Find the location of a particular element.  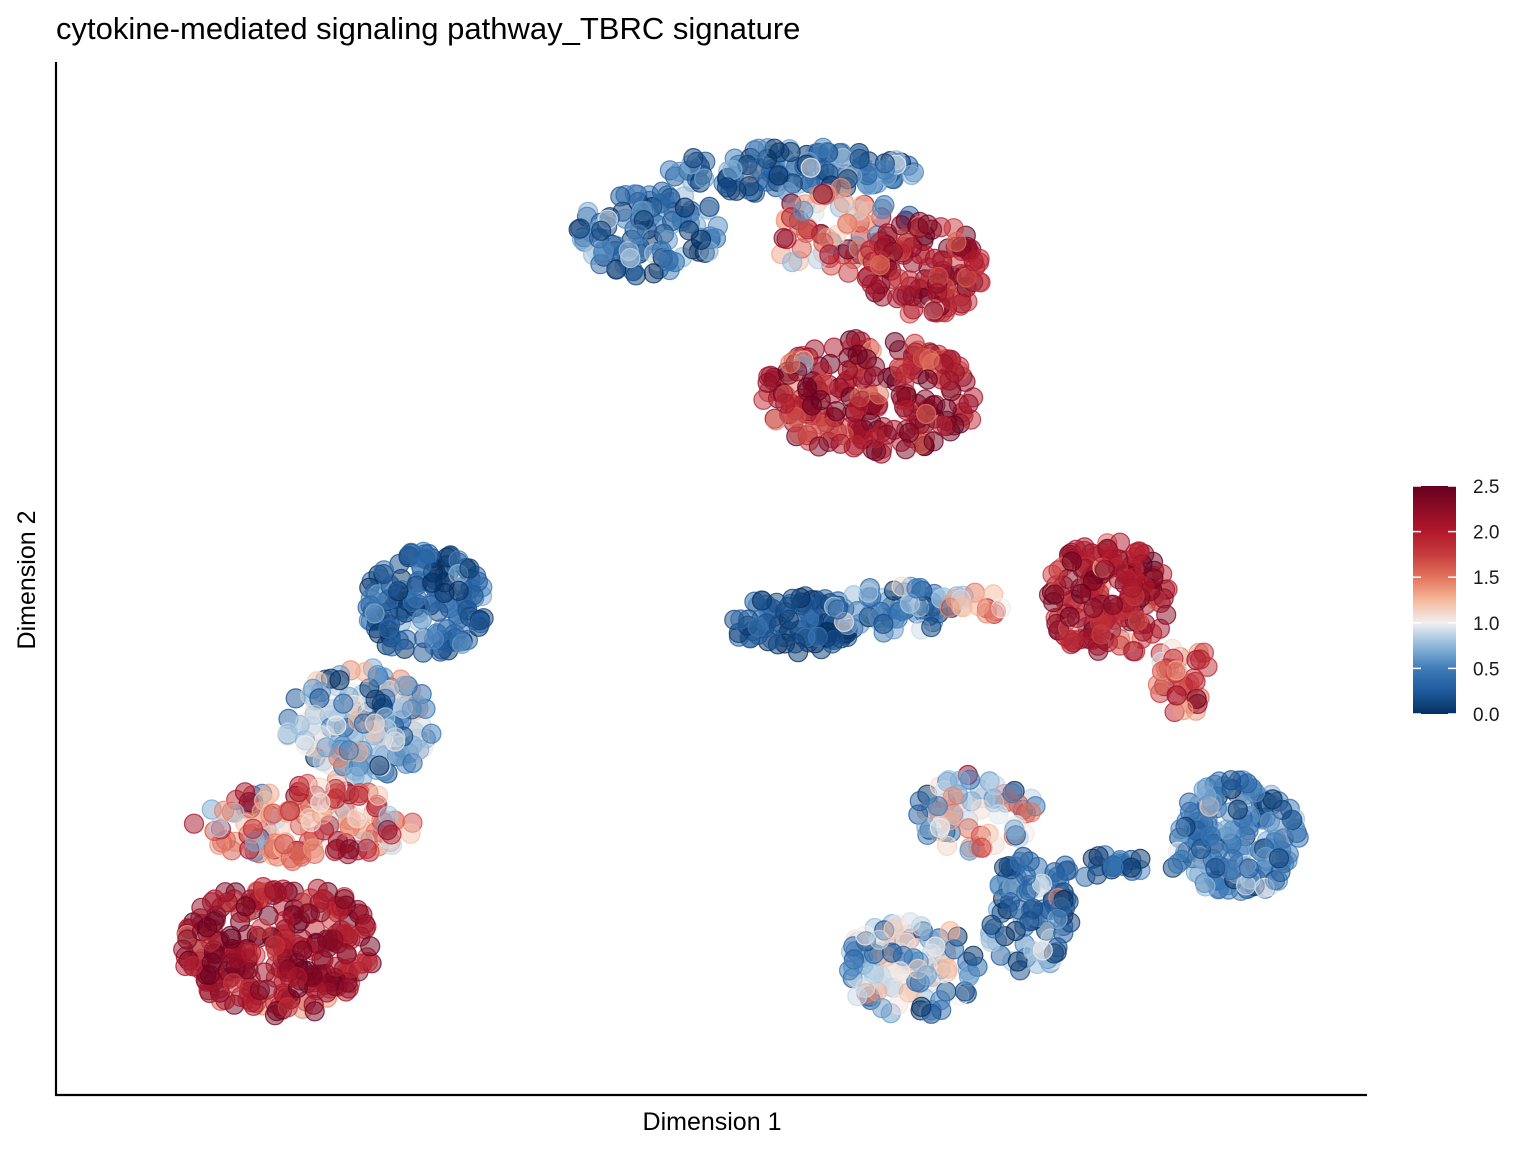

legend-tick-label: 0.0 is located at coordinates (1486, 715).